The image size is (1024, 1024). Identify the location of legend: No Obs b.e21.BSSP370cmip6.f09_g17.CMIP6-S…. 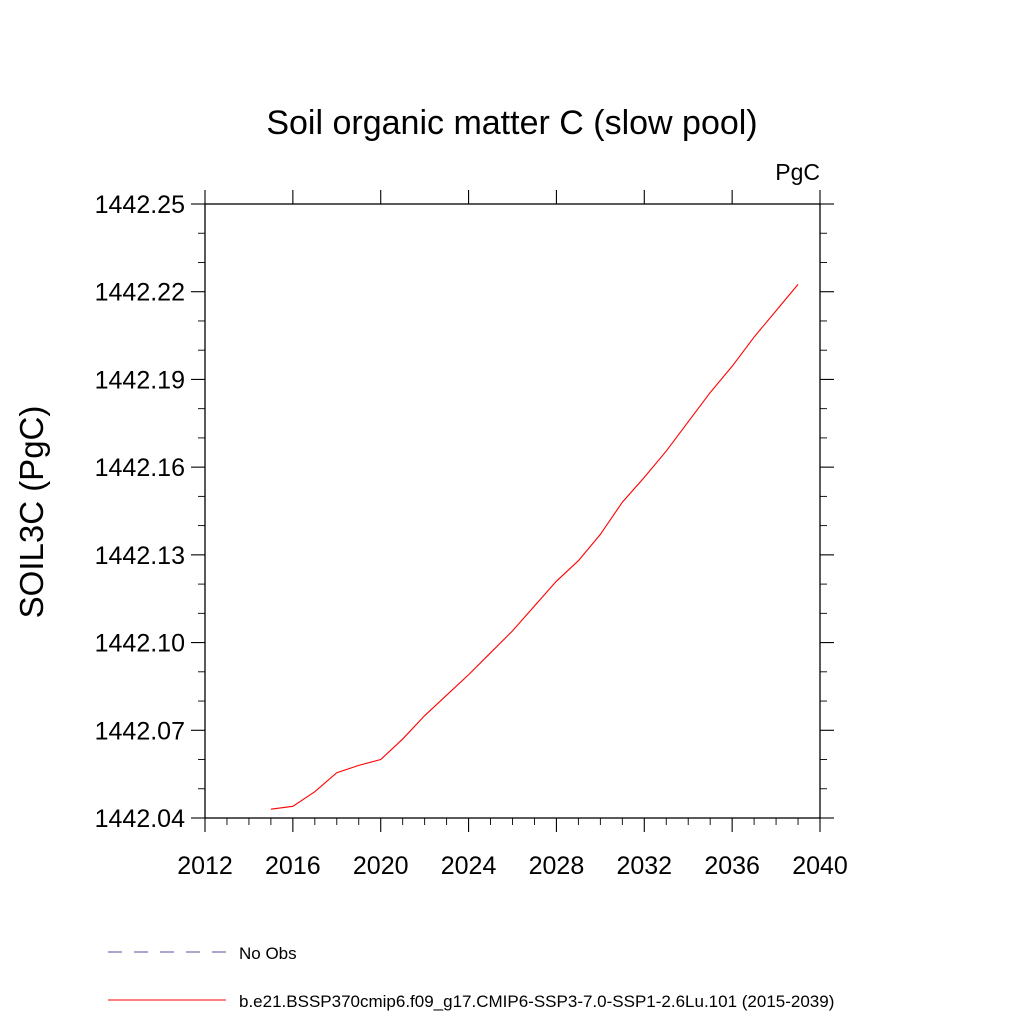
(471, 977).